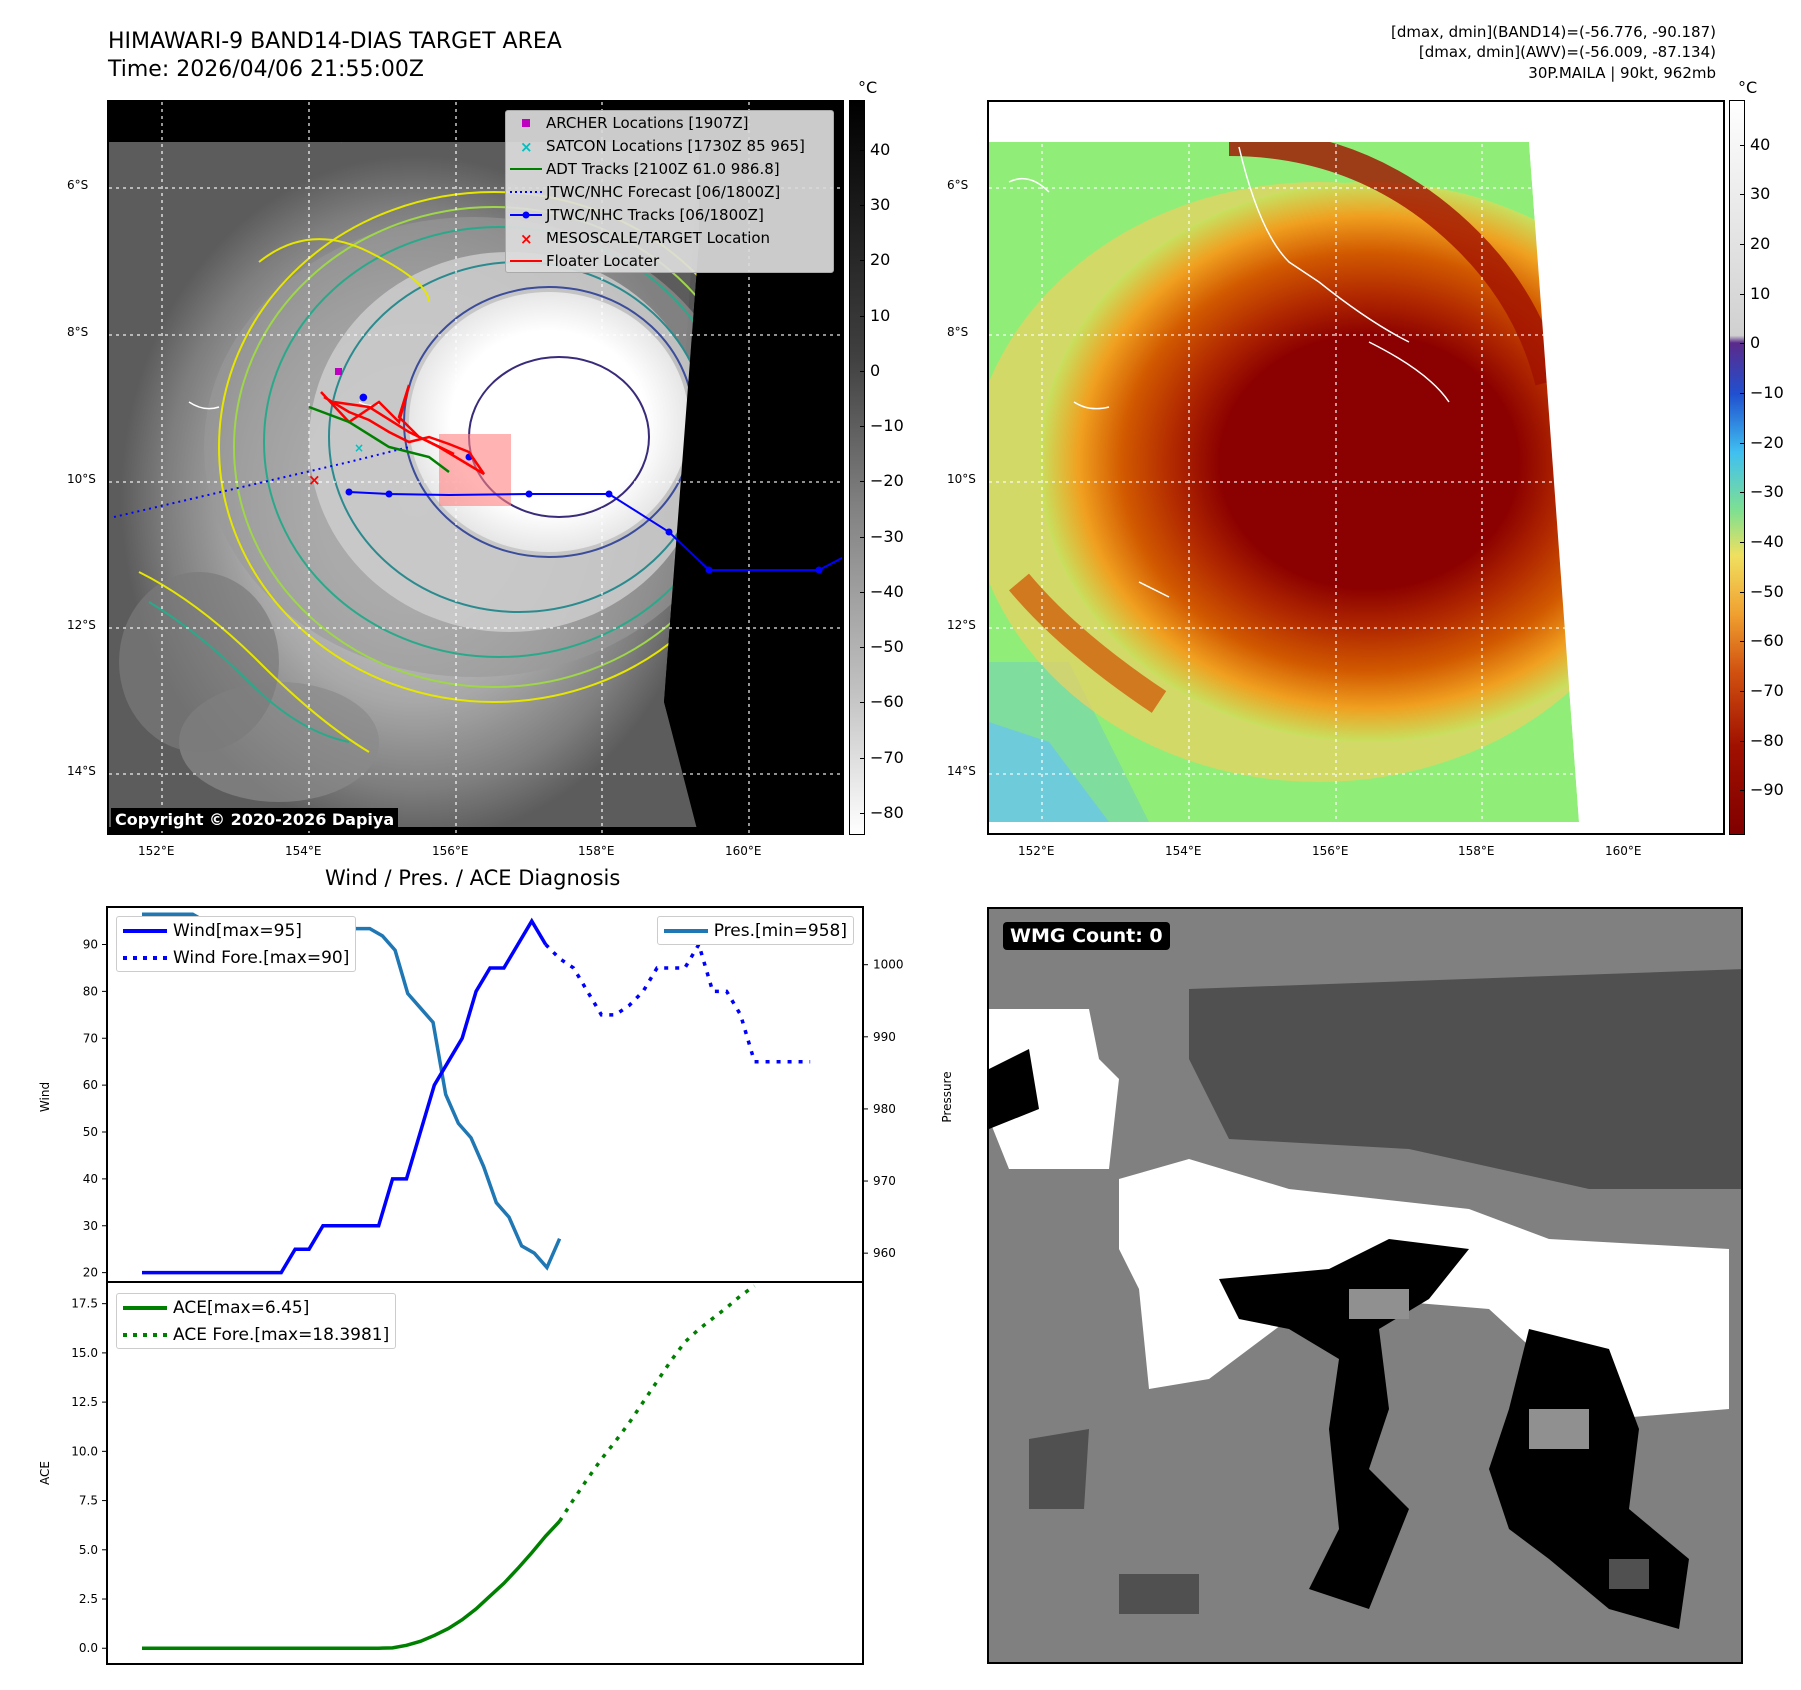  Describe the element at coordinates (857, 467) in the screenshot. I see `colorbar-left` at that location.